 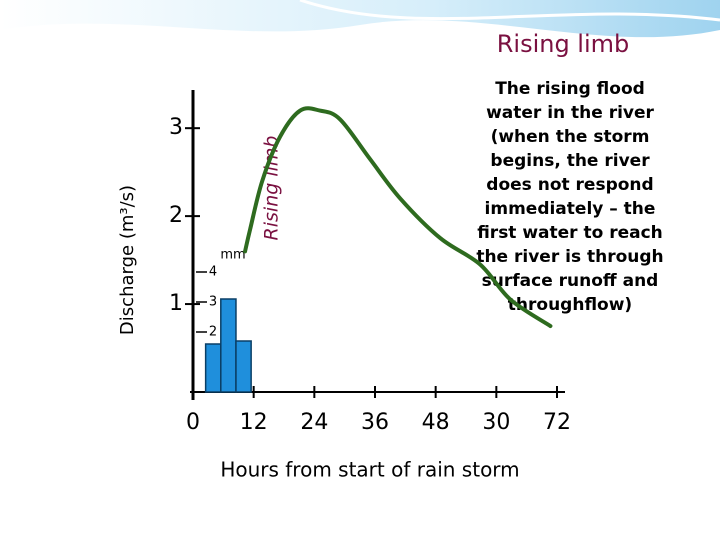 What do you see at coordinates (213, 272) in the screenshot?
I see `rain-tick-label: 4` at bounding box center [213, 272].